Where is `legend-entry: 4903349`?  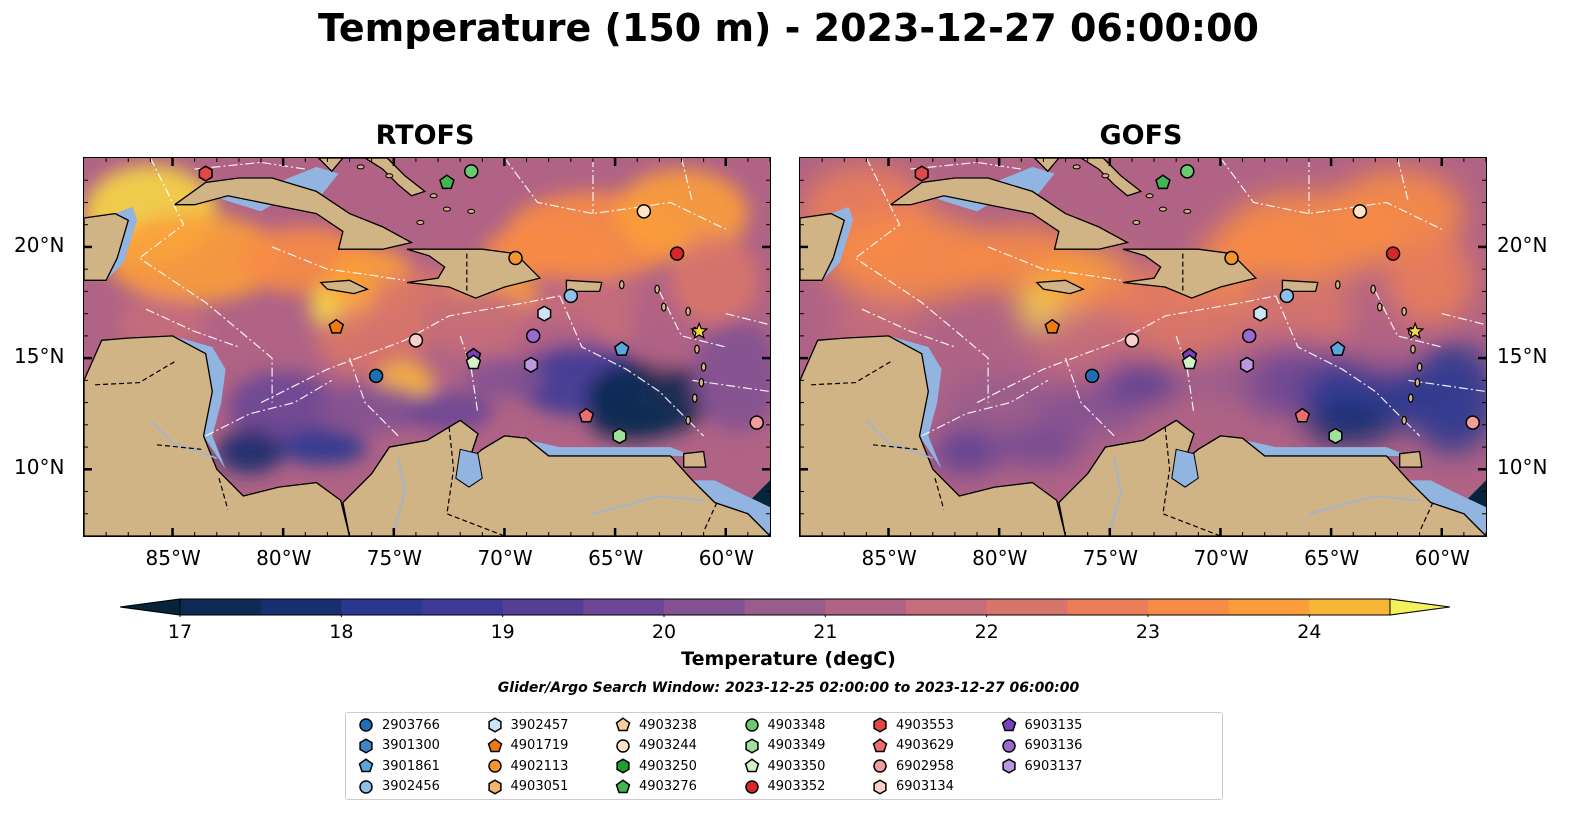 legend-entry: 4903349 is located at coordinates (784, 746).